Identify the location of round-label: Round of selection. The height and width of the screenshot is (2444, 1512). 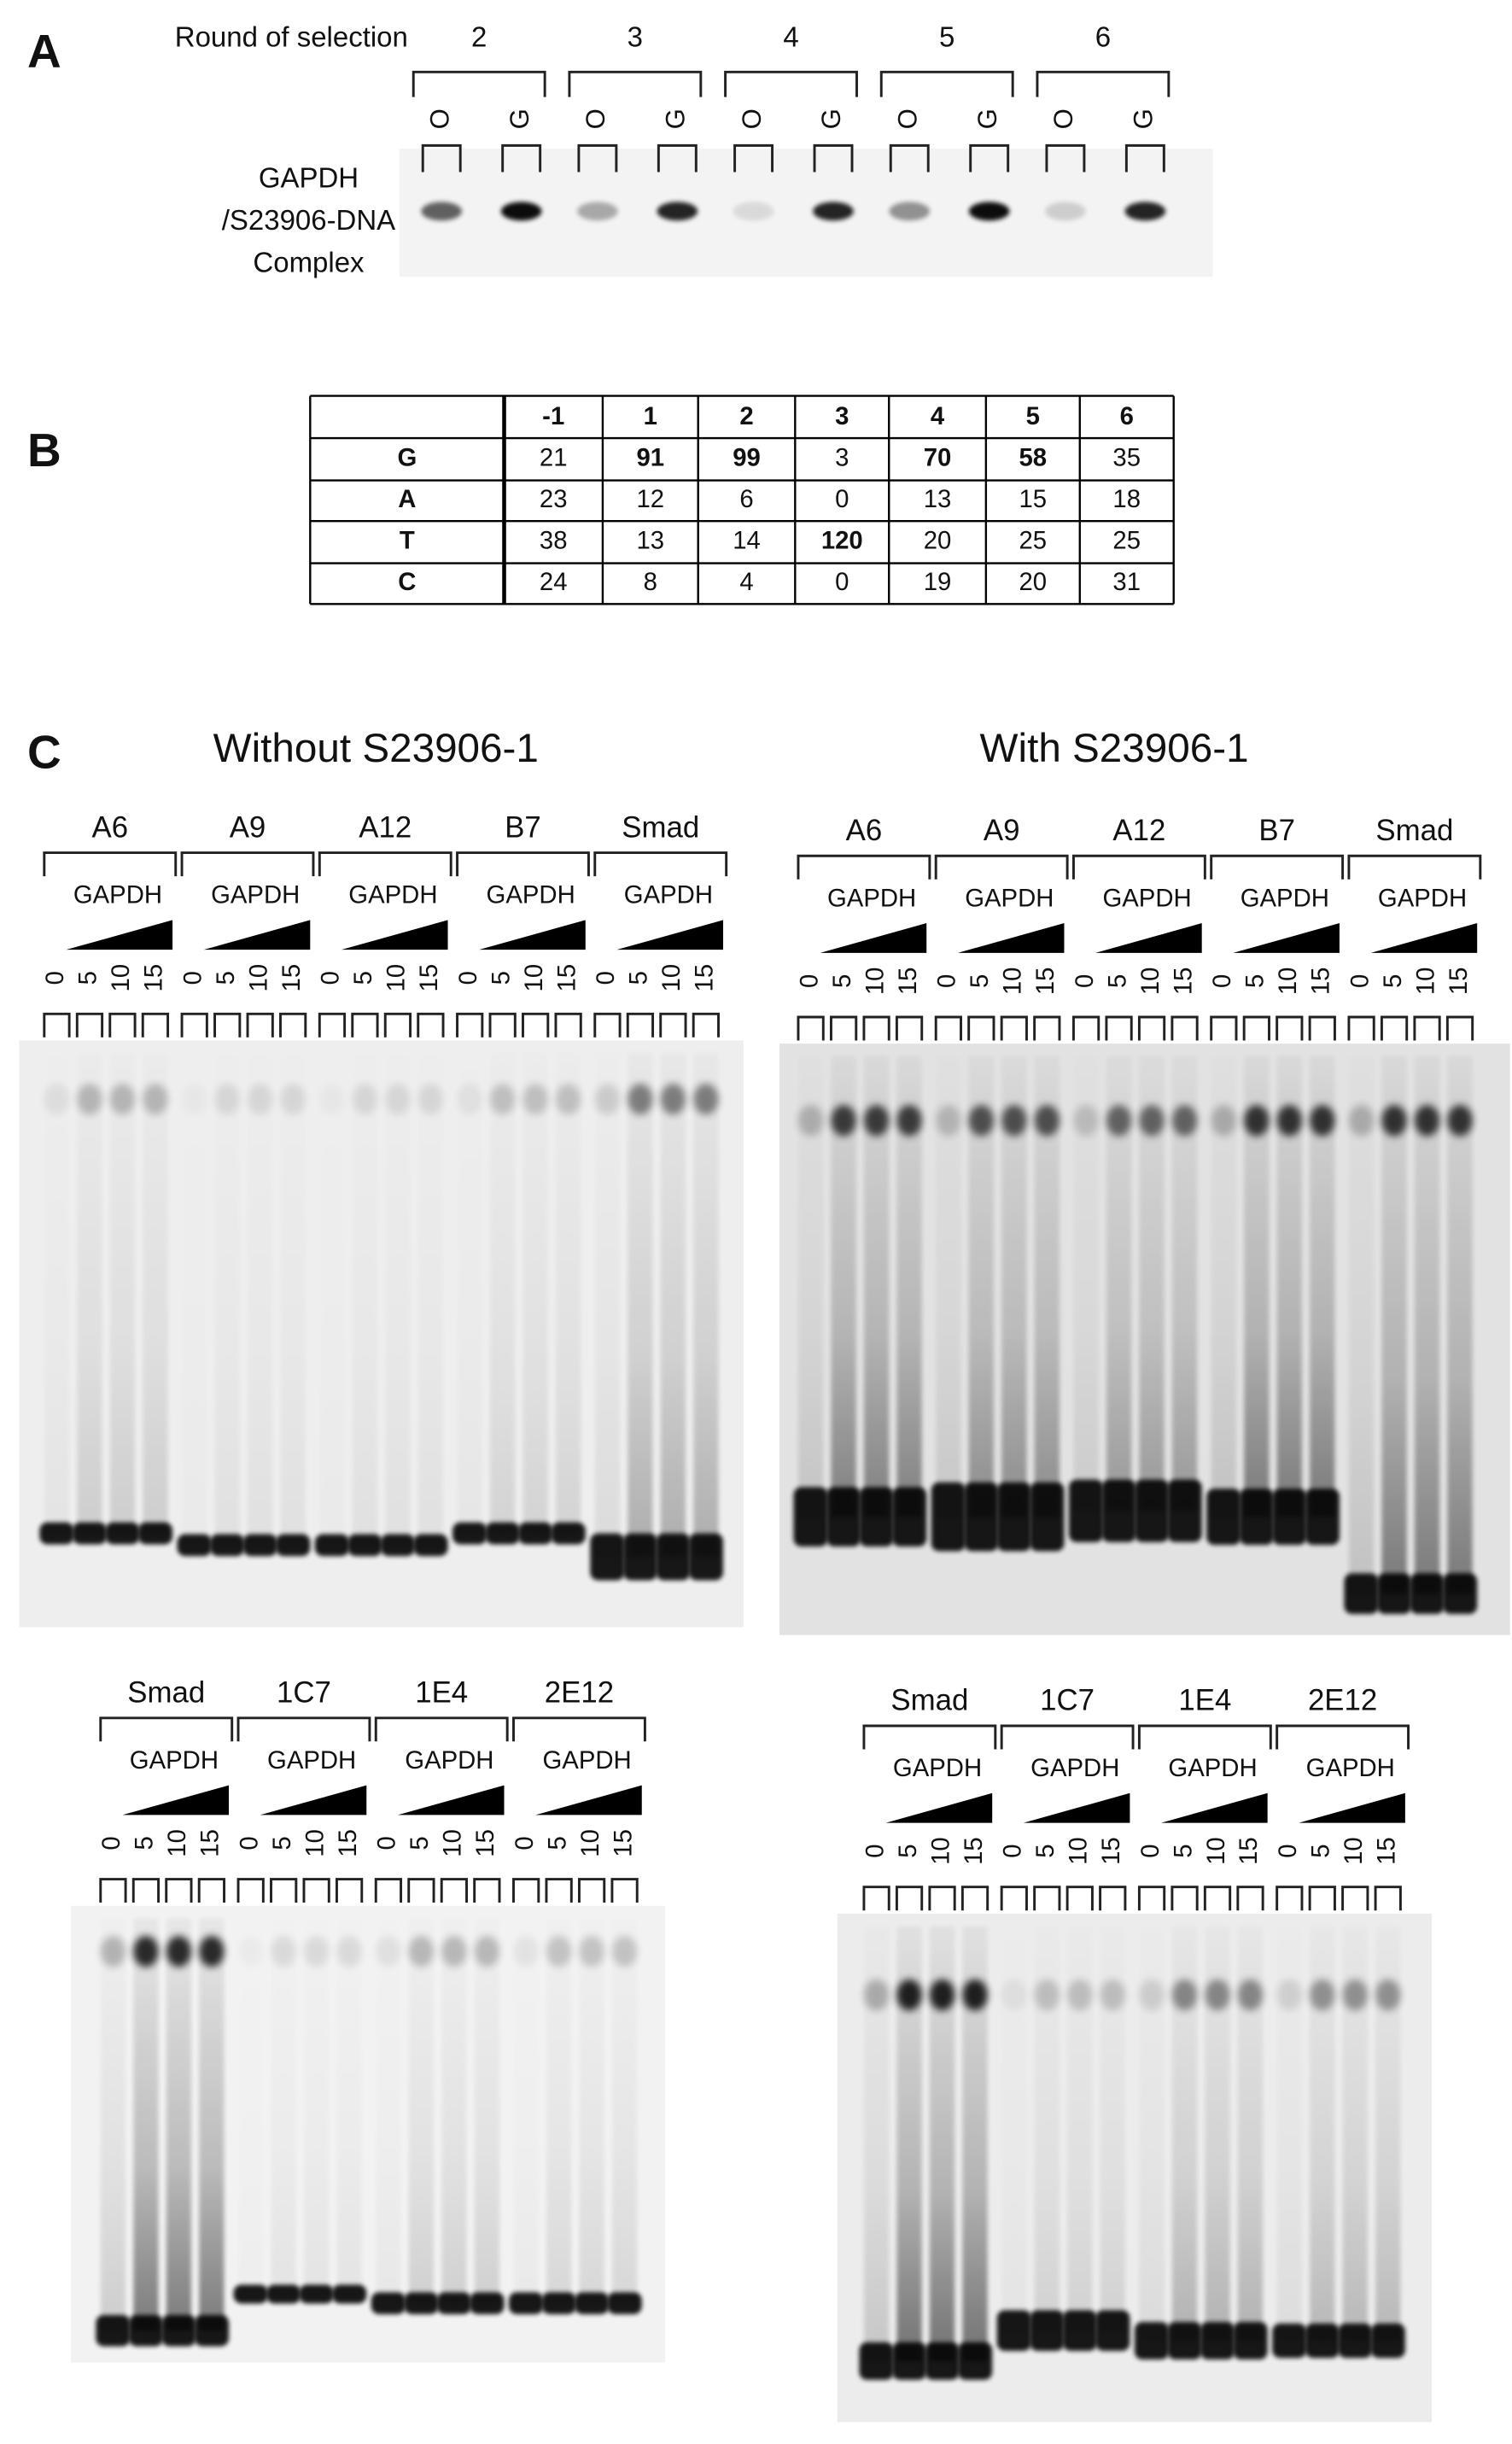
(291, 37).